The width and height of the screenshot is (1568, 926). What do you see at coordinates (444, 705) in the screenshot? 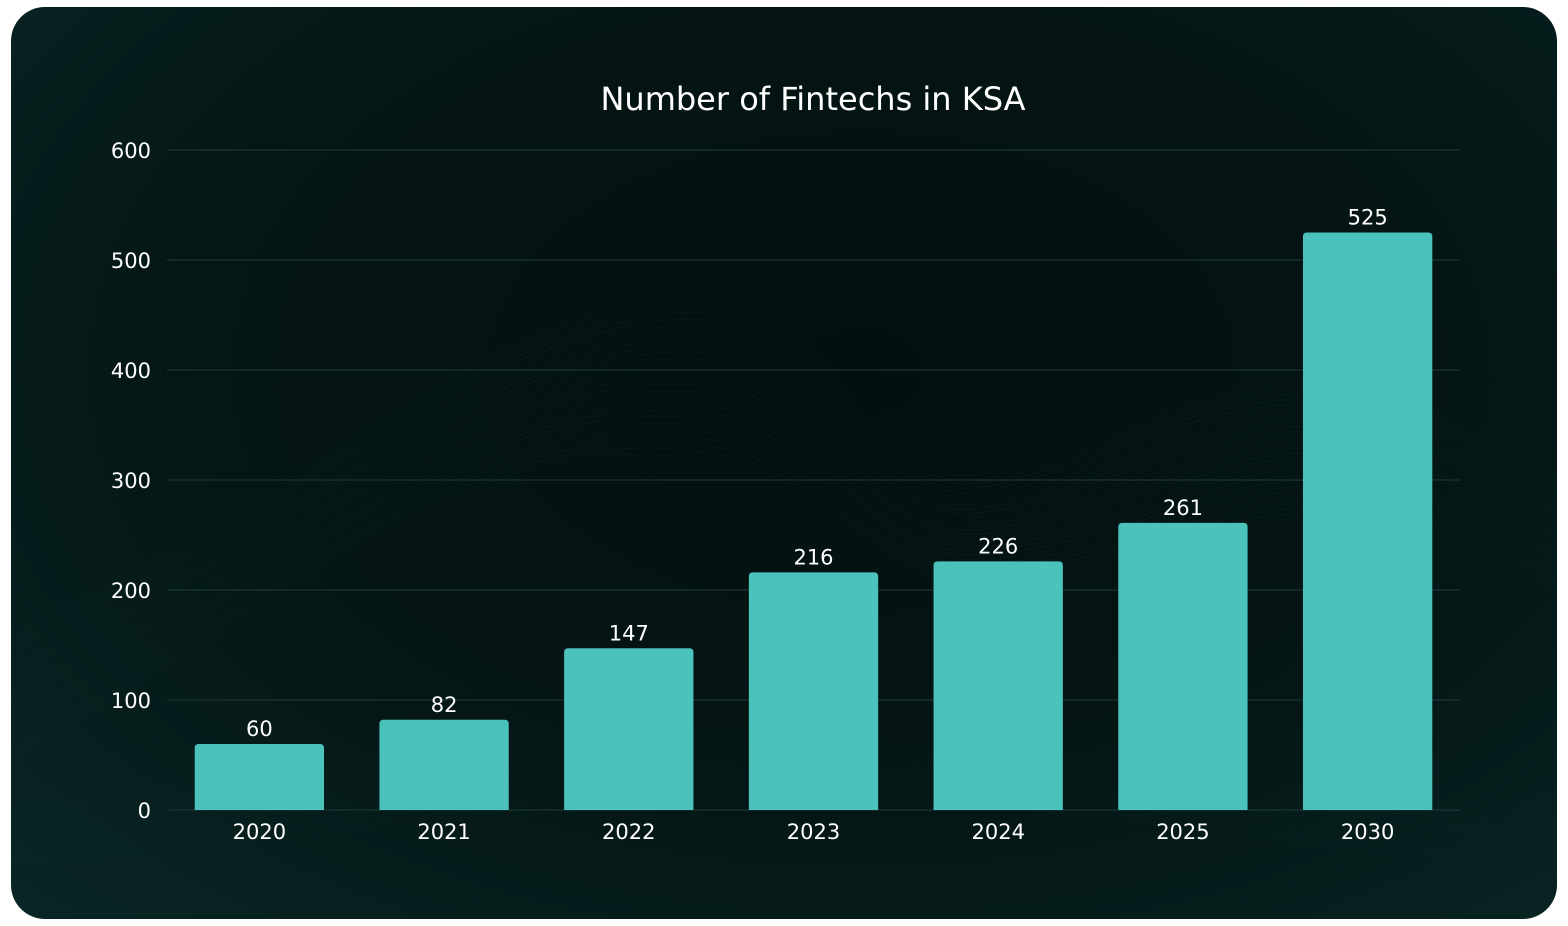
I see `value-label-2021: 82` at bounding box center [444, 705].